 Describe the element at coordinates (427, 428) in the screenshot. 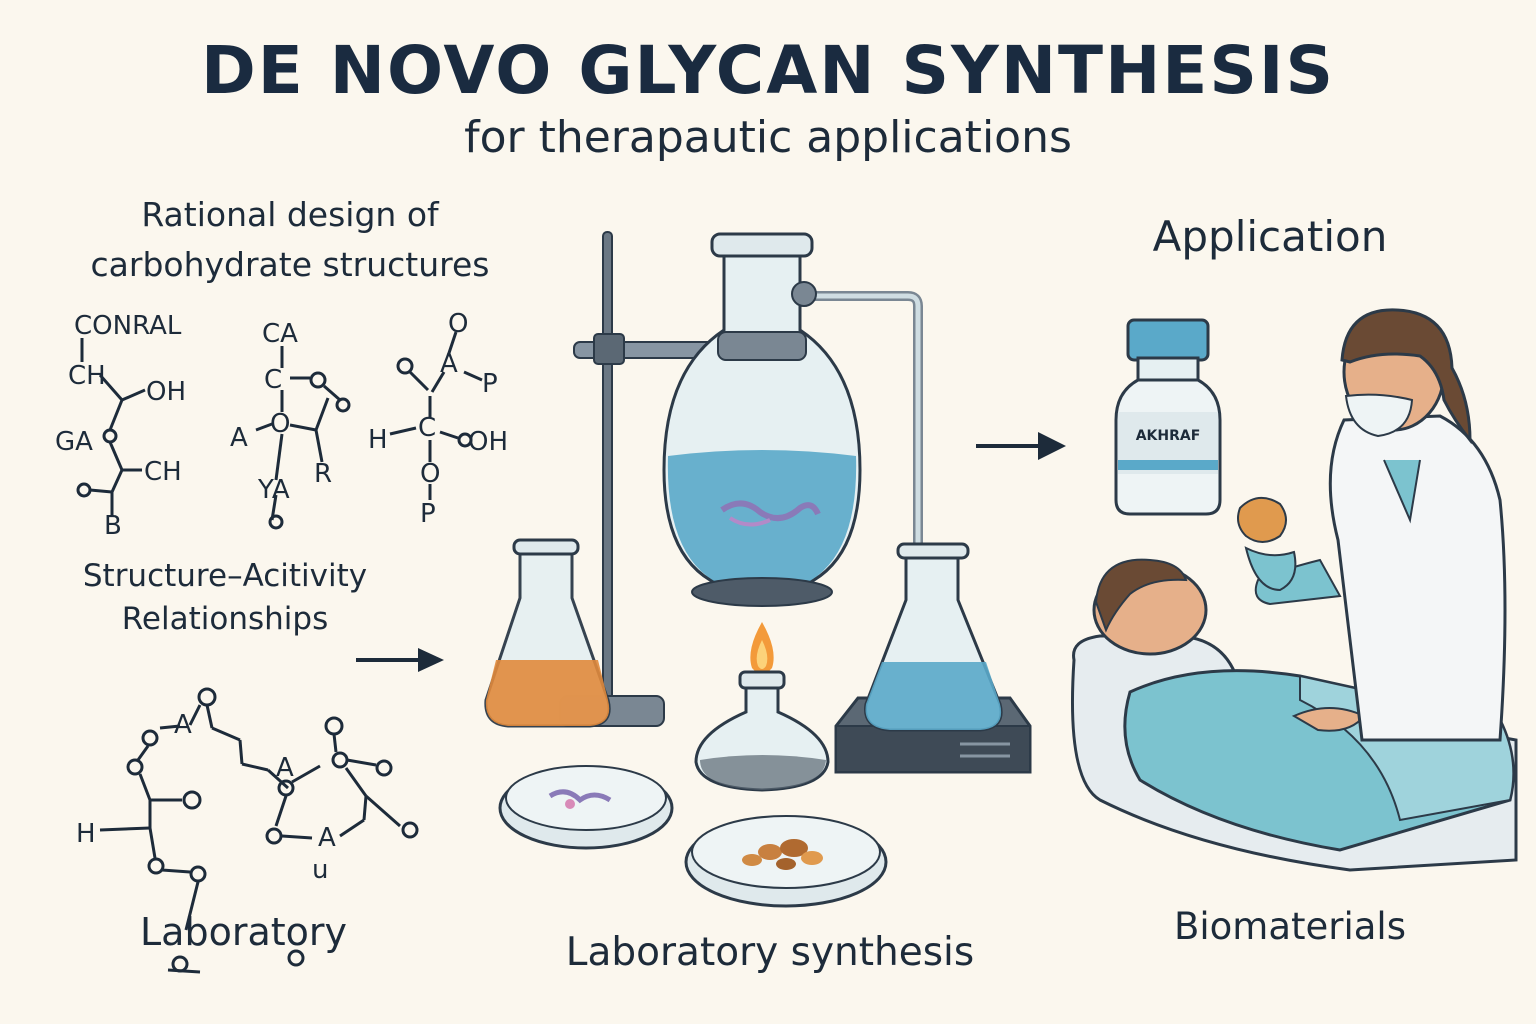

I see `s3-label-e: C` at that location.